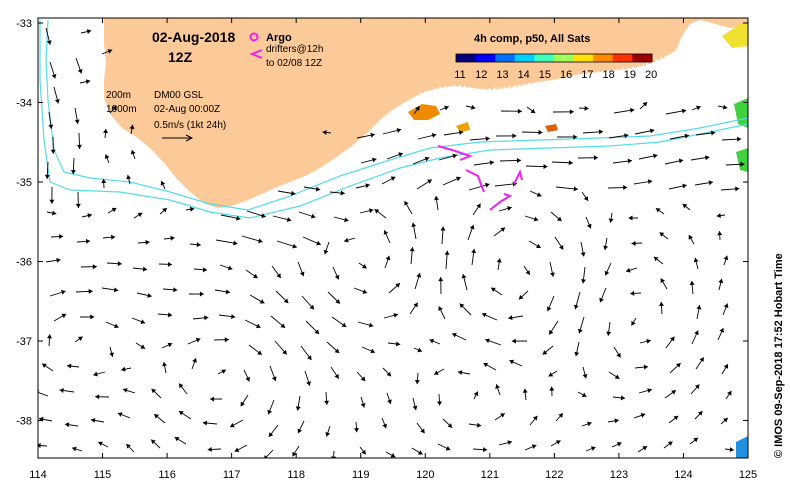 The height and width of the screenshot is (497, 790). What do you see at coordinates (630, 75) in the screenshot?
I see `colorbar-tick-label: 19` at bounding box center [630, 75].